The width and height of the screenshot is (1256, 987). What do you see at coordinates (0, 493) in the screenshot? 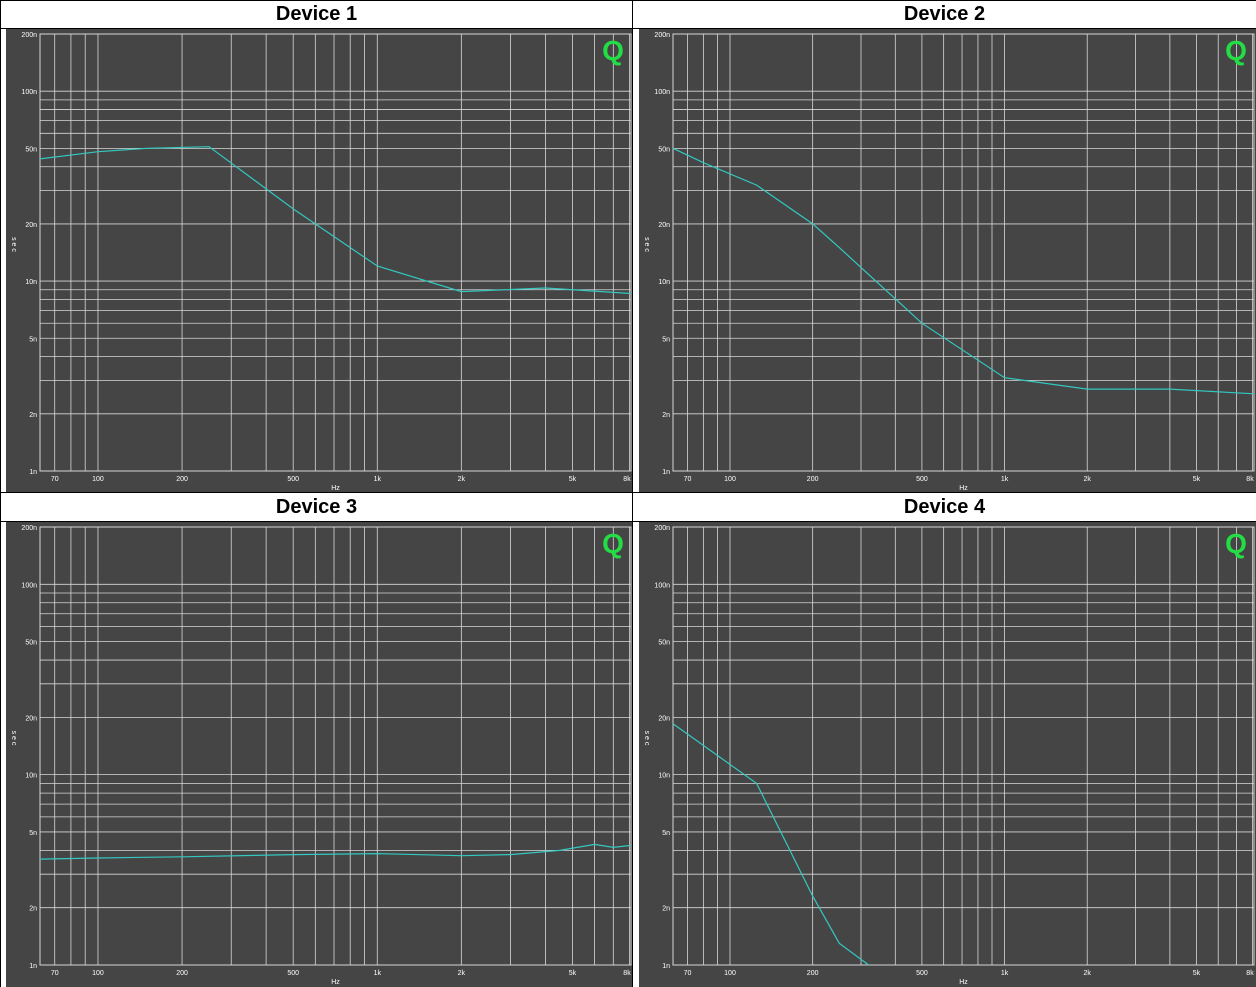
I see `frame-left` at bounding box center [0, 493].